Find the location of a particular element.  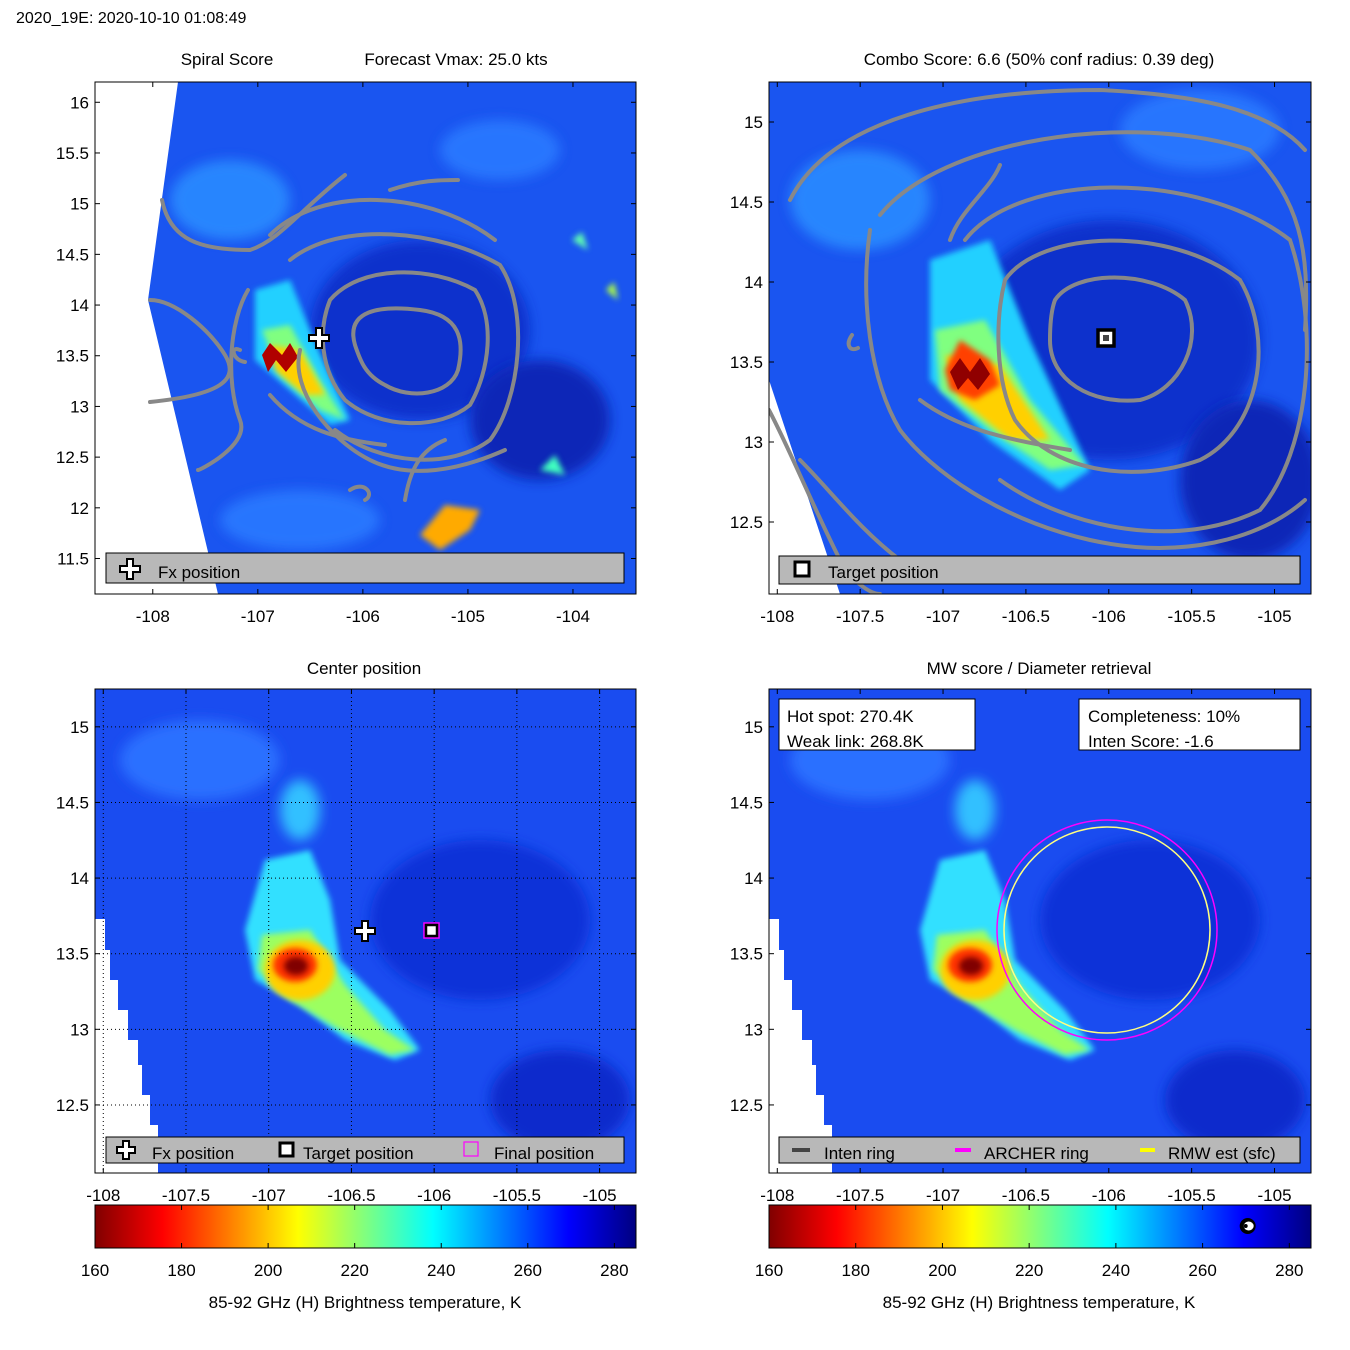

mw-rmw-ring is located at coordinates (1107, 930).